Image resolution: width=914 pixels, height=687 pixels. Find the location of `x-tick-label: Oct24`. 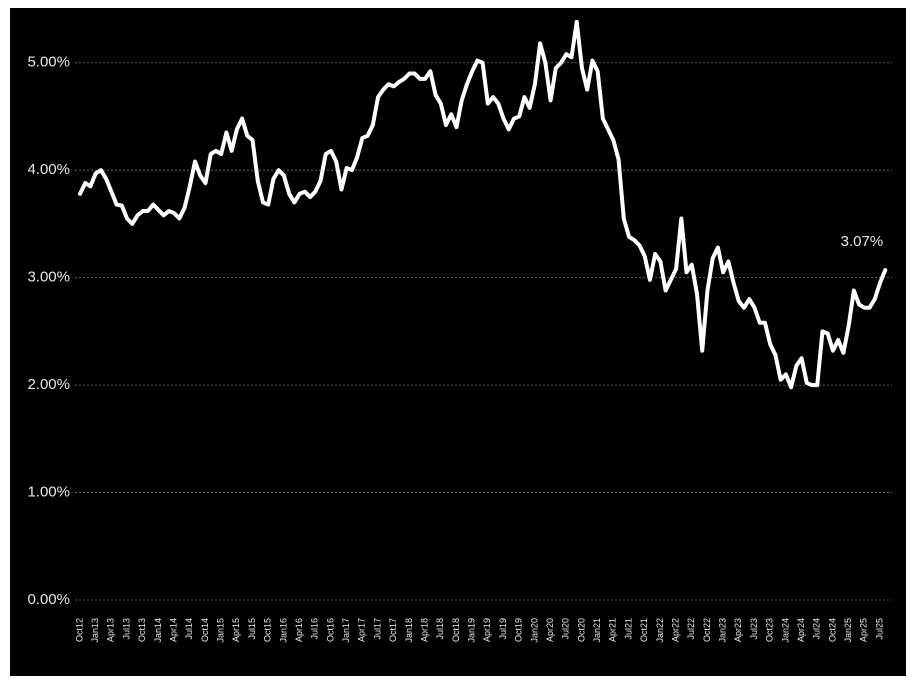

x-tick-label: Oct24 is located at coordinates (832, 630).